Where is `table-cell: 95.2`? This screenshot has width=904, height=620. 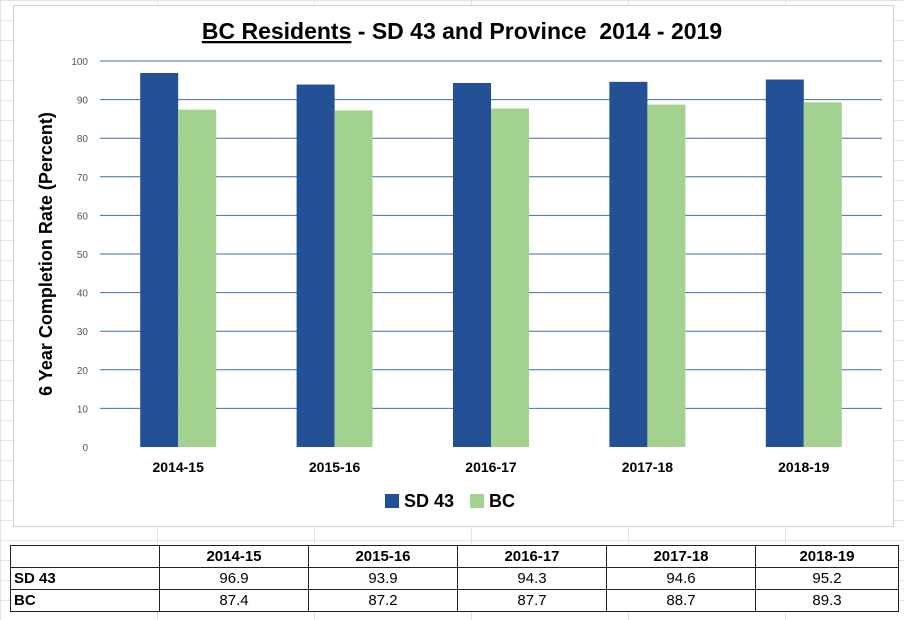
table-cell: 95.2 is located at coordinates (827, 578).